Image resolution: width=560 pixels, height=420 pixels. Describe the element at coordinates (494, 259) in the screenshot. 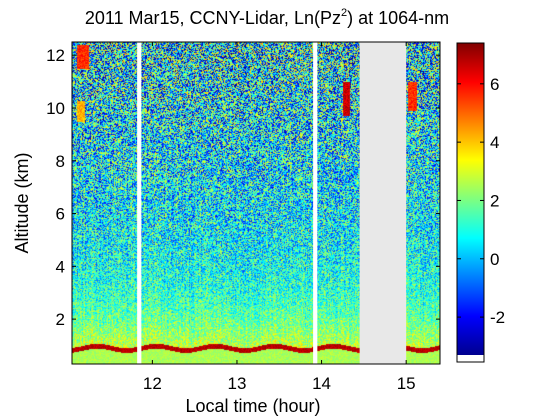

I see `colorbar-tick-label: 0` at that location.